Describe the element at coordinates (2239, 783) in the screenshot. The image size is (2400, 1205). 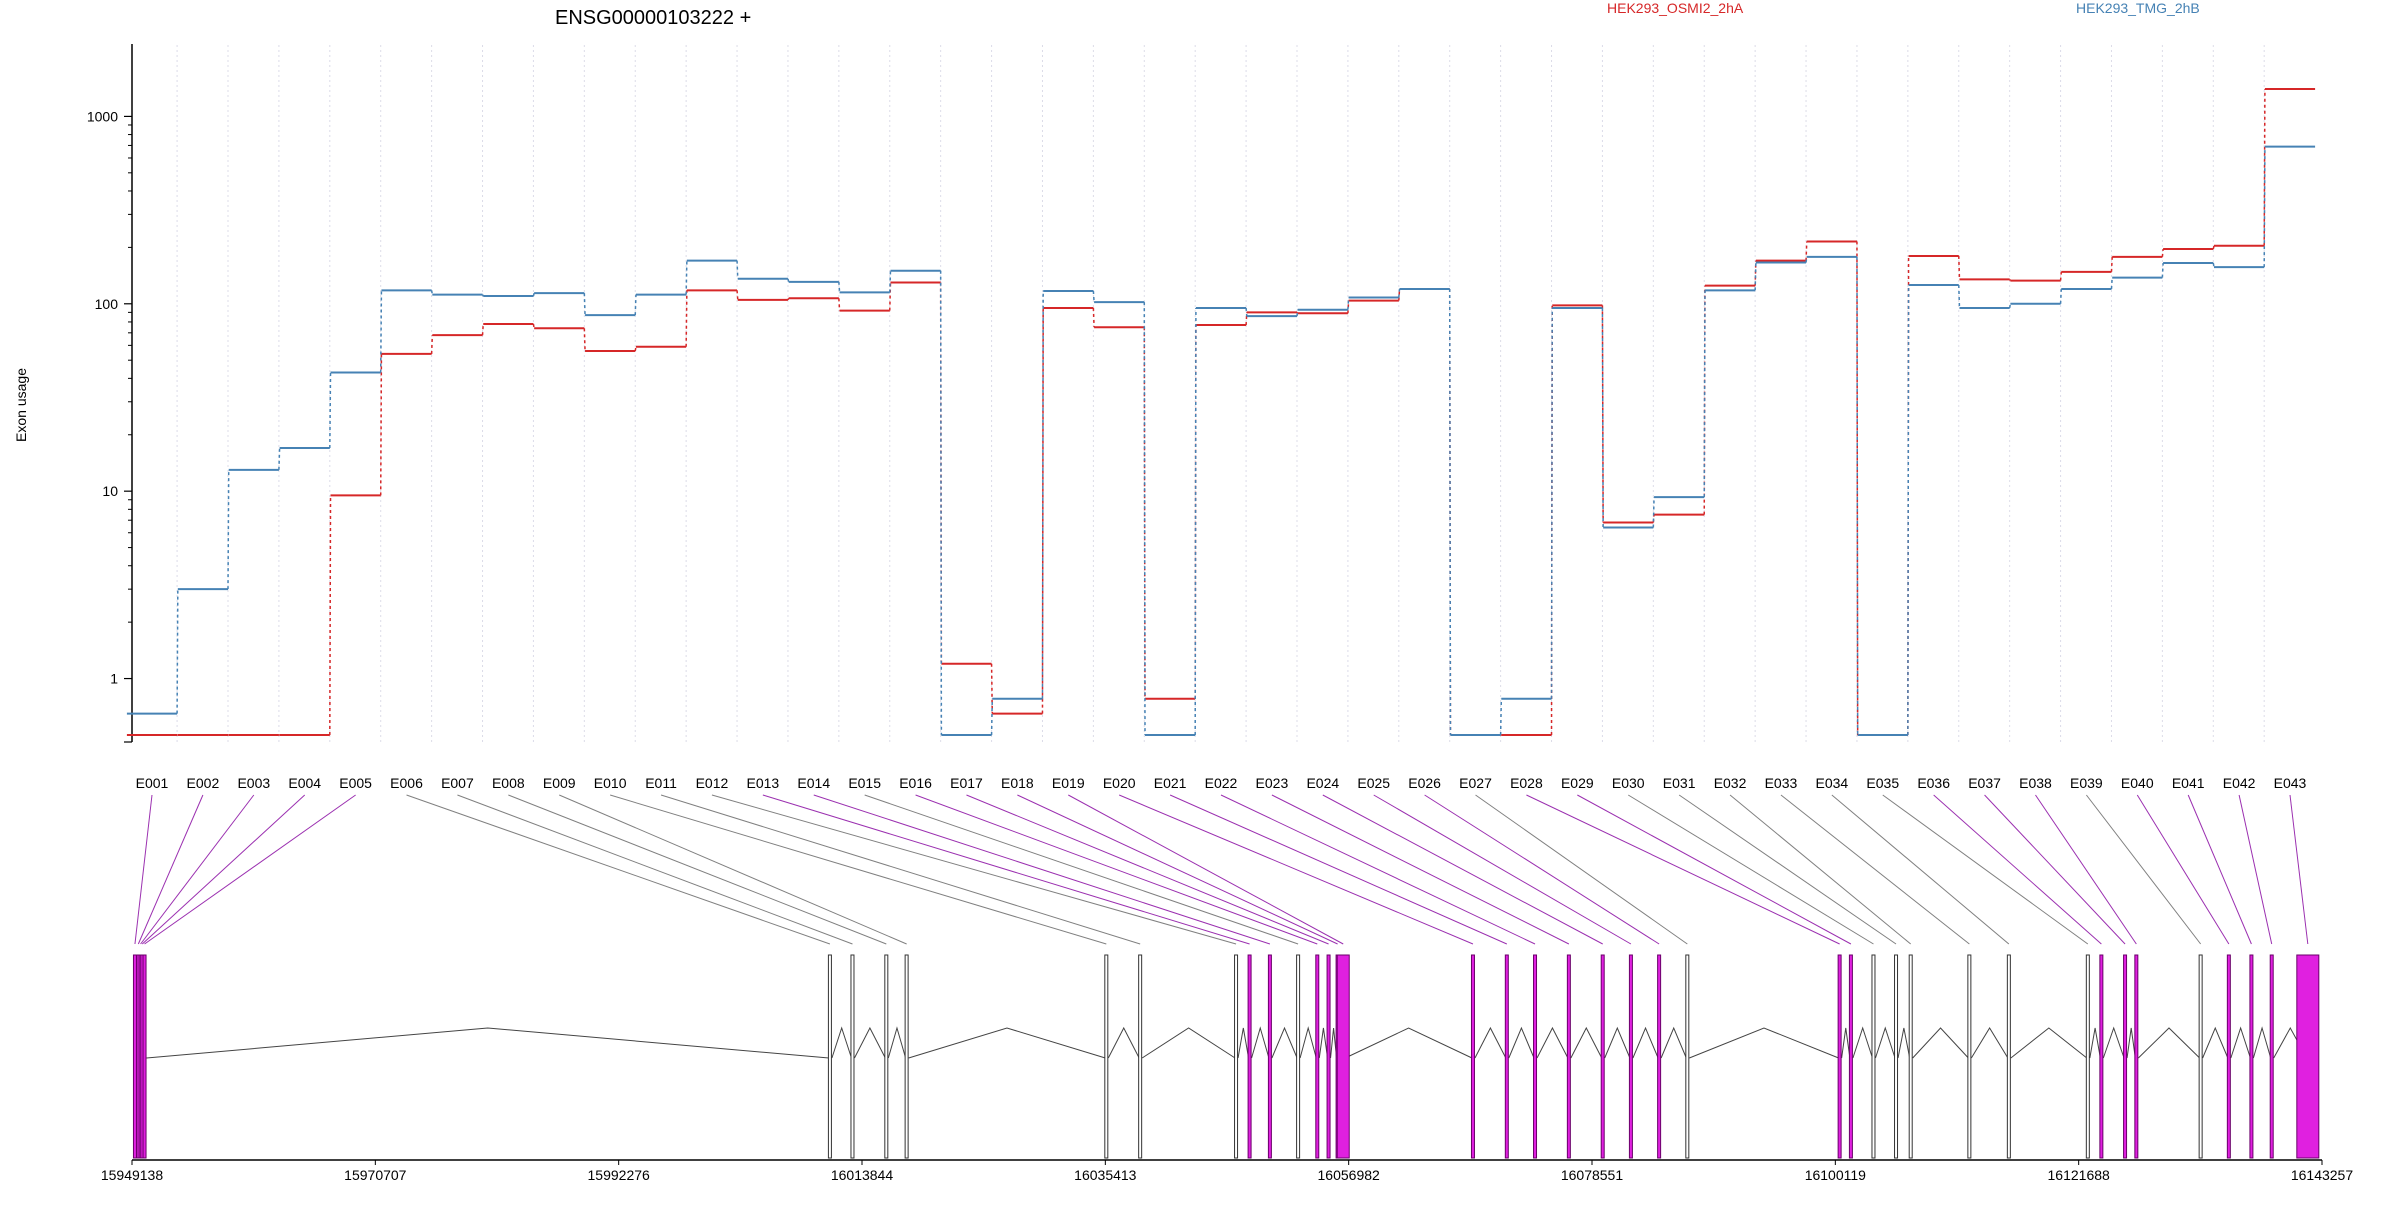
I see `x-tick-label: E042` at that location.